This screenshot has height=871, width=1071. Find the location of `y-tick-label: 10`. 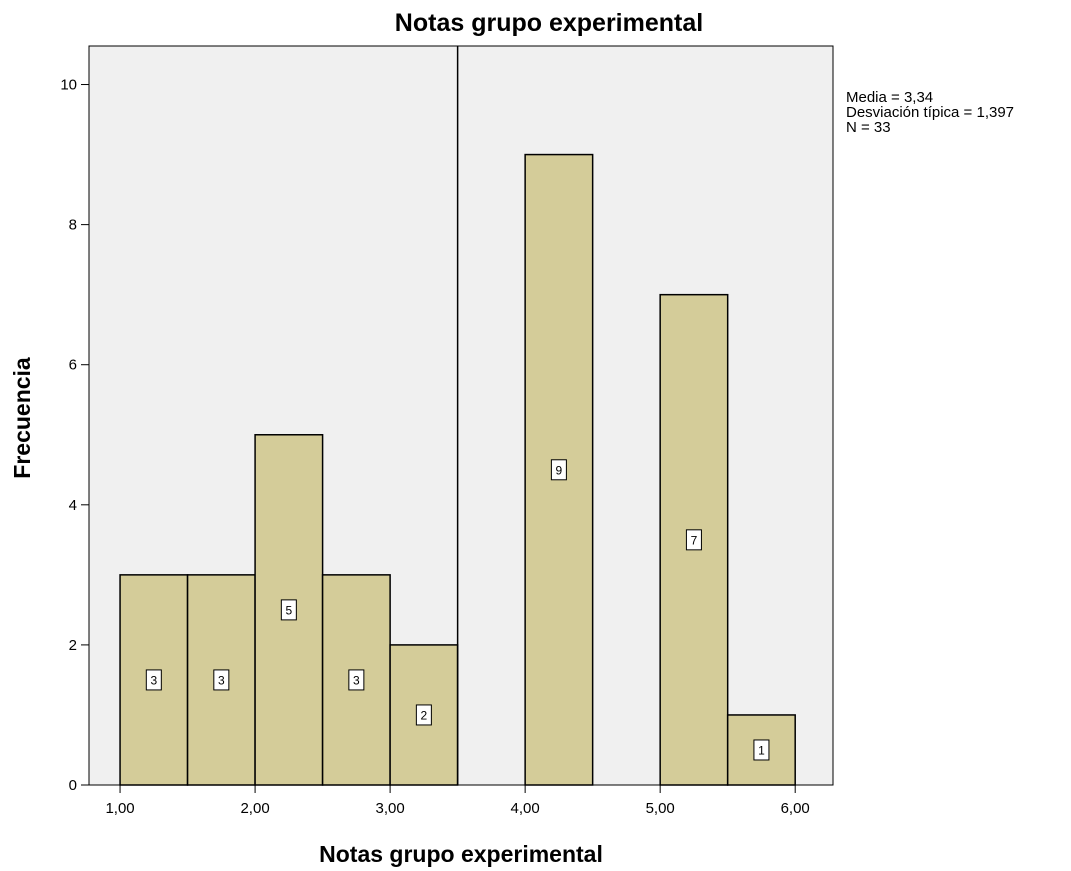

y-tick-label: 10 is located at coordinates (68, 85).